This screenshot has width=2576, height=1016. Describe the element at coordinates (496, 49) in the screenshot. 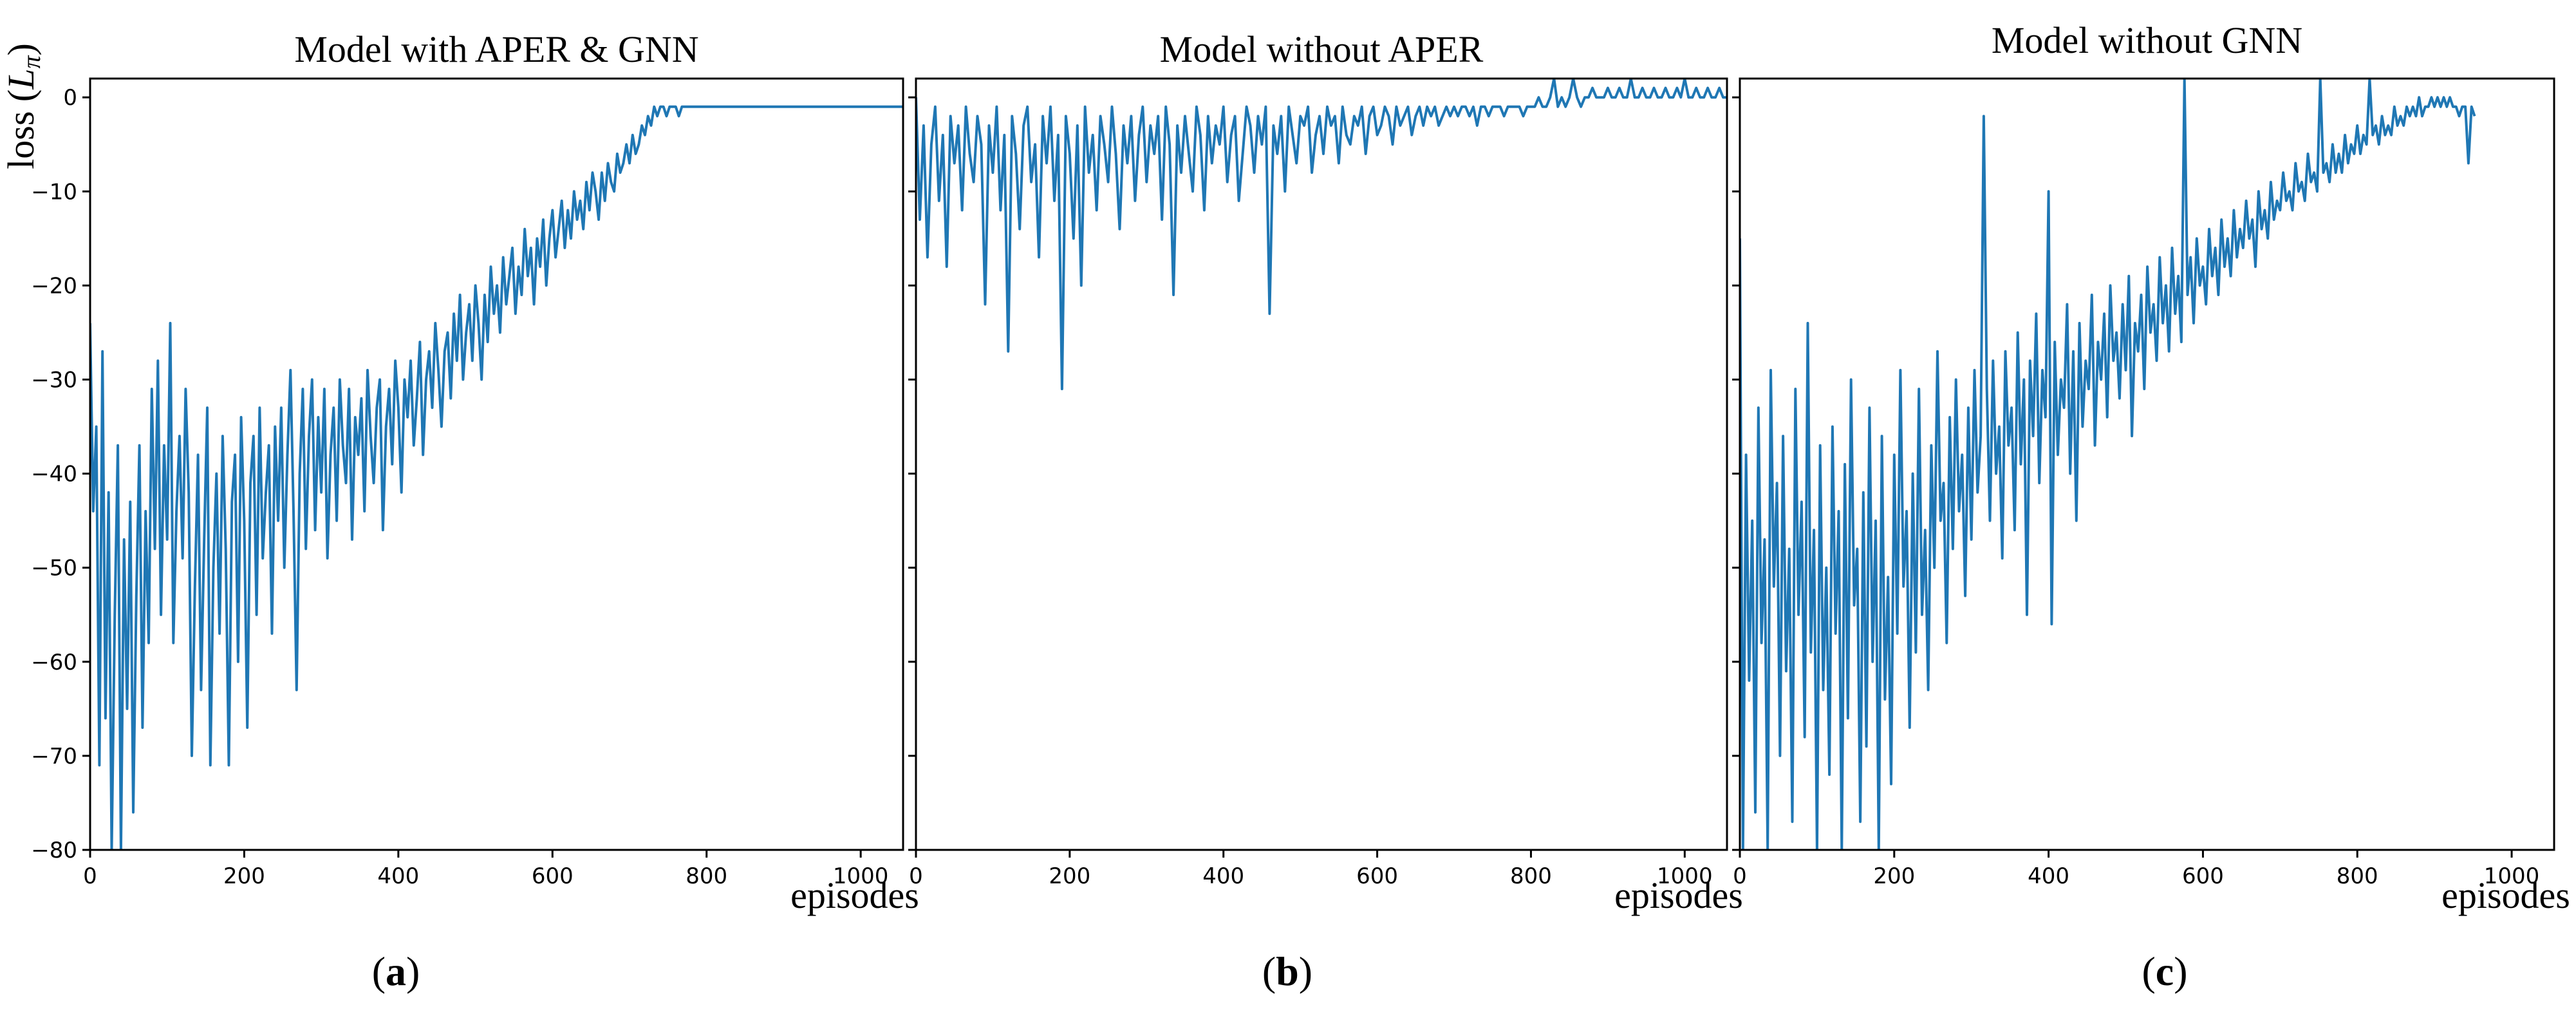

I see `chart-title: Model with APER & GNN` at that location.